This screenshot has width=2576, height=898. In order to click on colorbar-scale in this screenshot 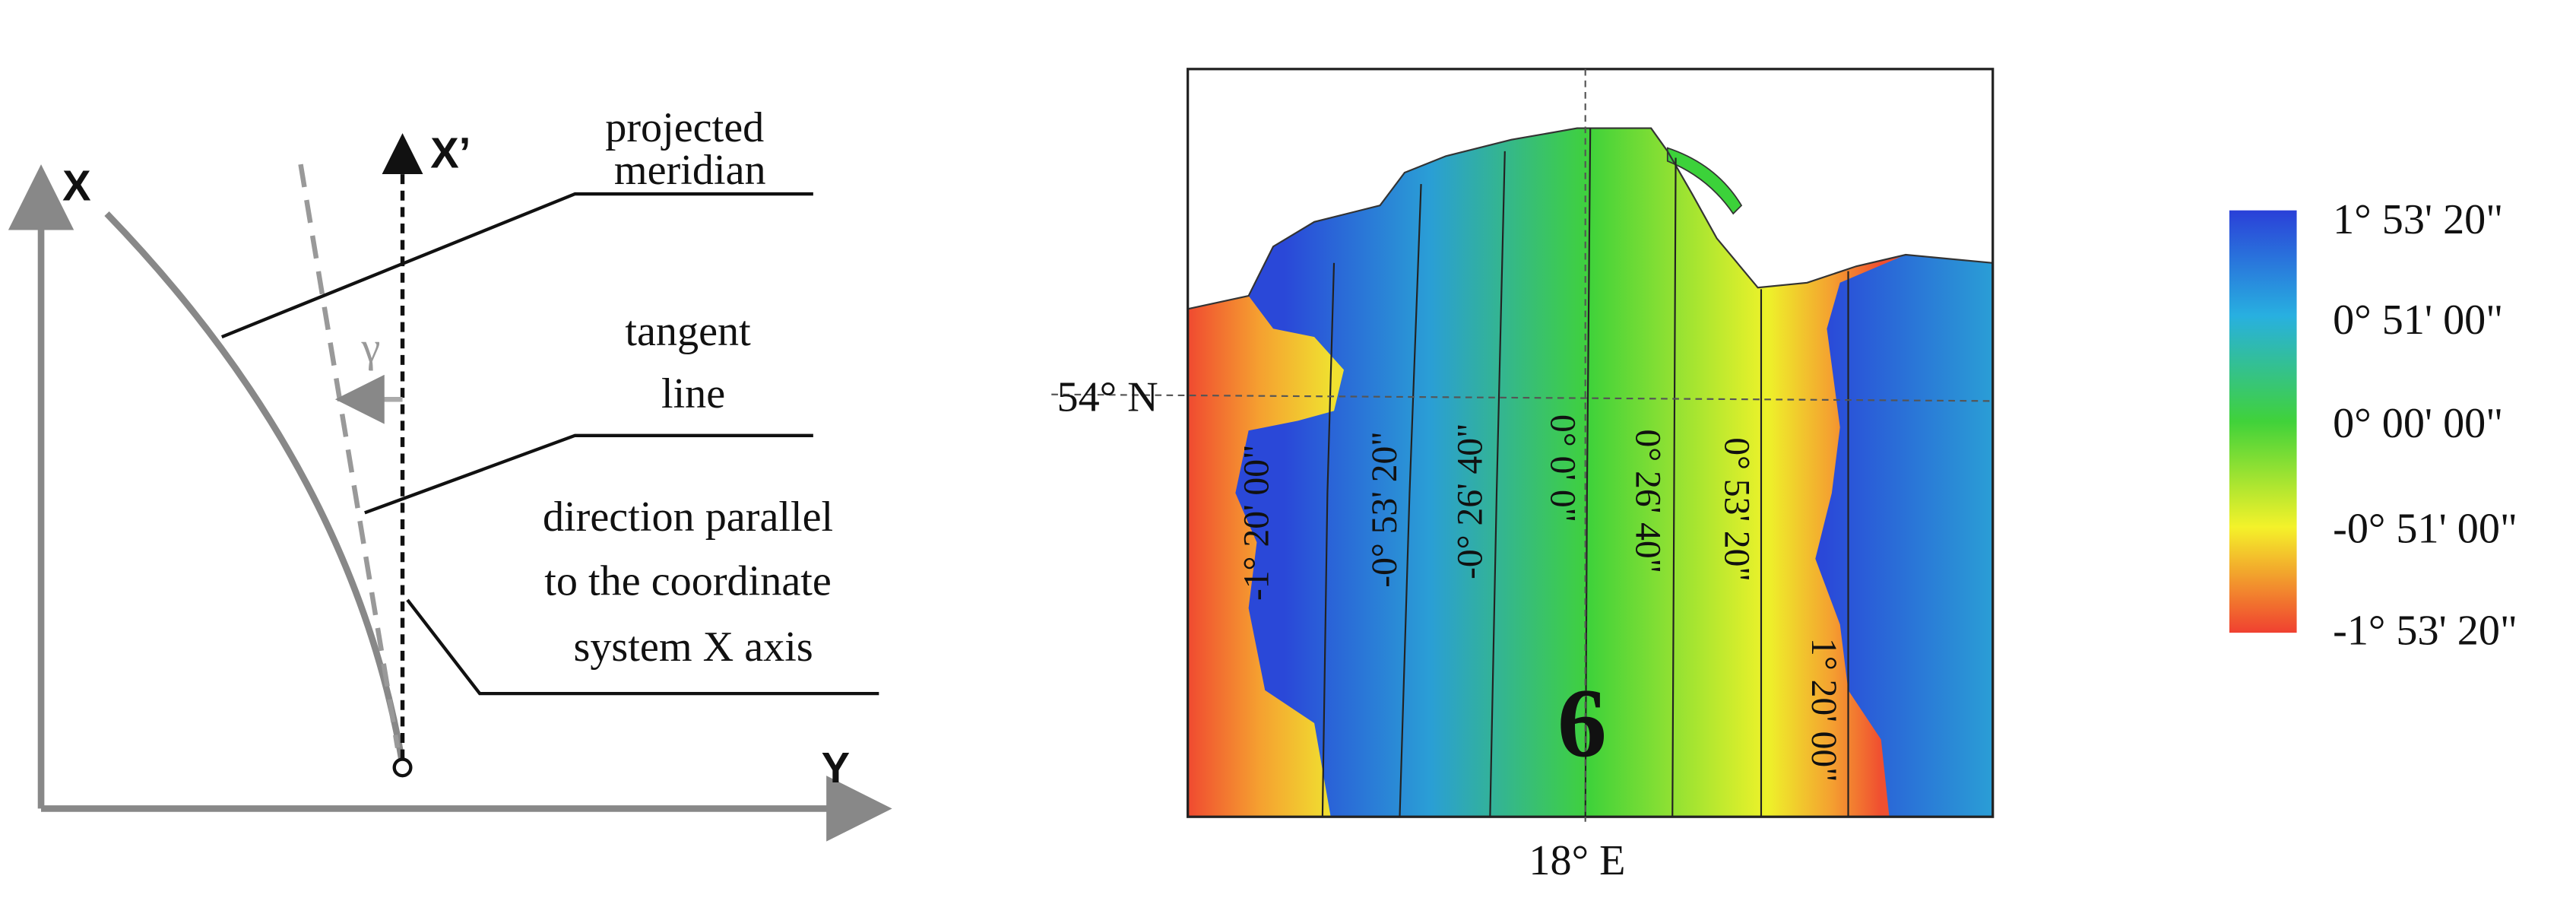, I will do `click(2263, 421)`.